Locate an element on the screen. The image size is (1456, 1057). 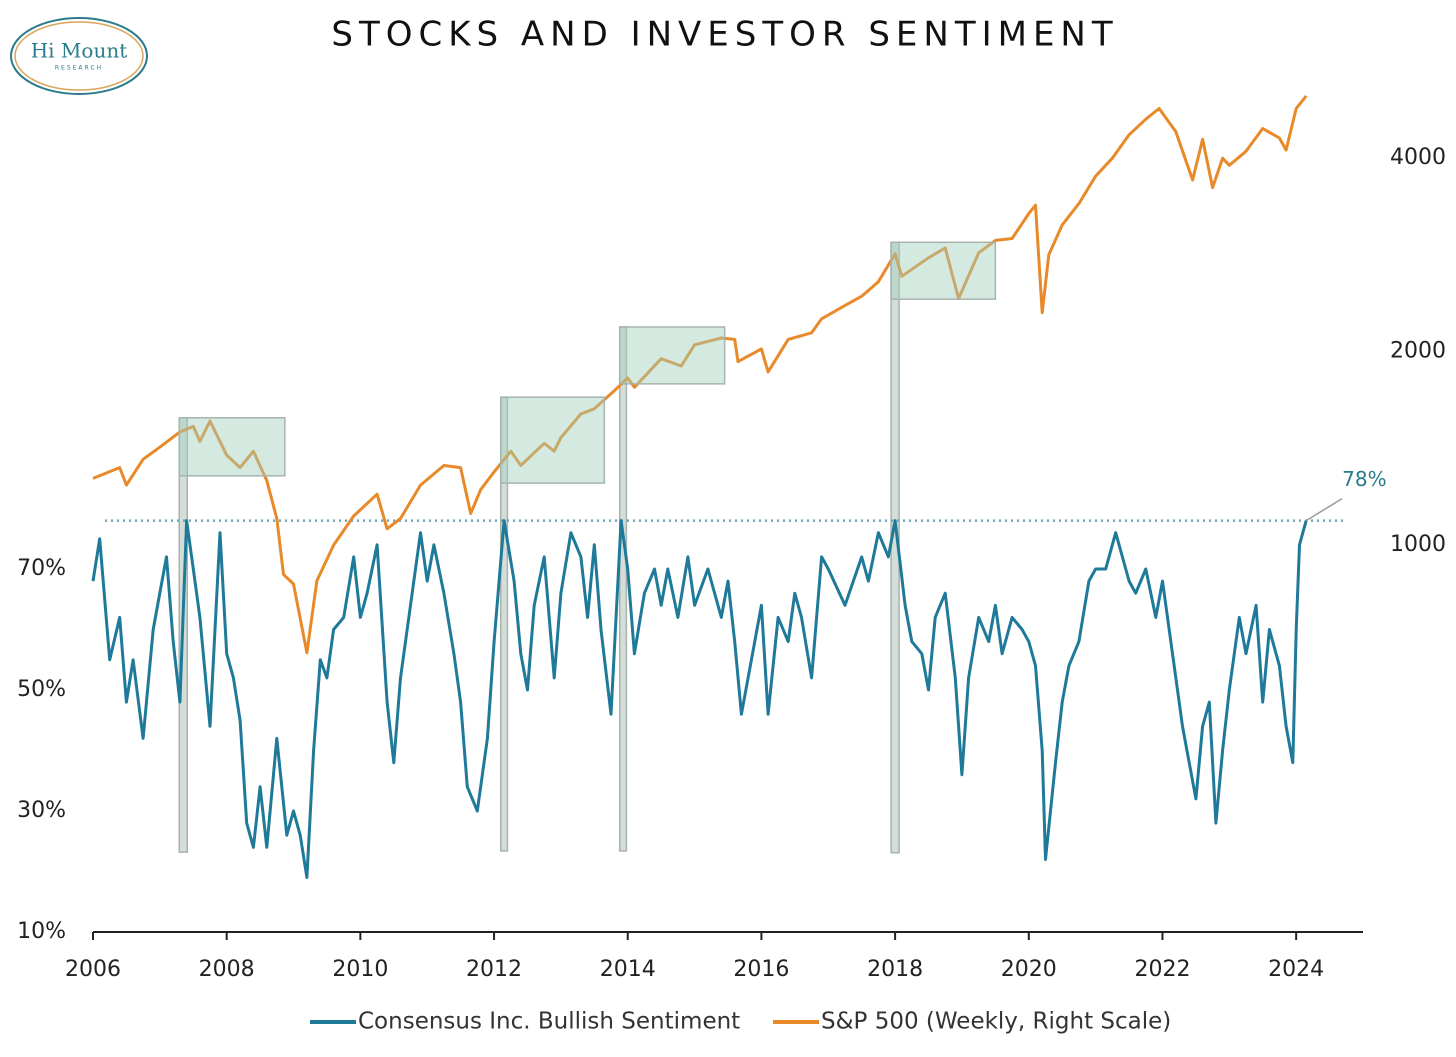
logo-ring is located at coordinates (79, 56).